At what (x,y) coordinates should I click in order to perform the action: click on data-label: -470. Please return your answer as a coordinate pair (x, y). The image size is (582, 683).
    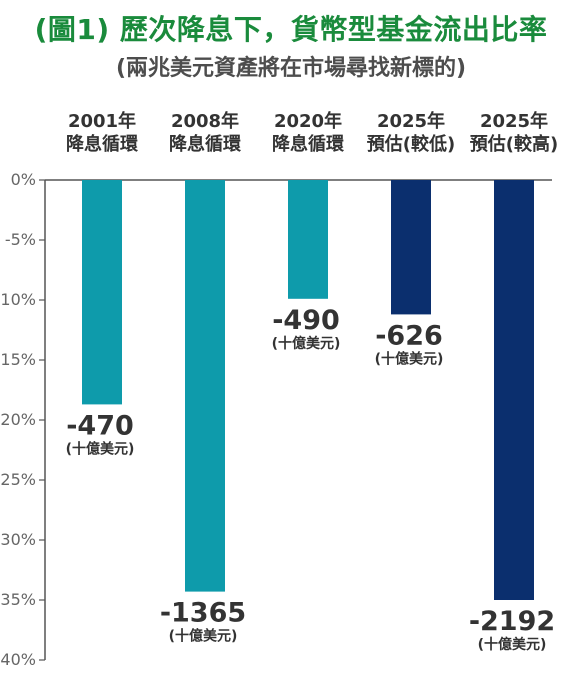
    Looking at the image, I should click on (100, 425).